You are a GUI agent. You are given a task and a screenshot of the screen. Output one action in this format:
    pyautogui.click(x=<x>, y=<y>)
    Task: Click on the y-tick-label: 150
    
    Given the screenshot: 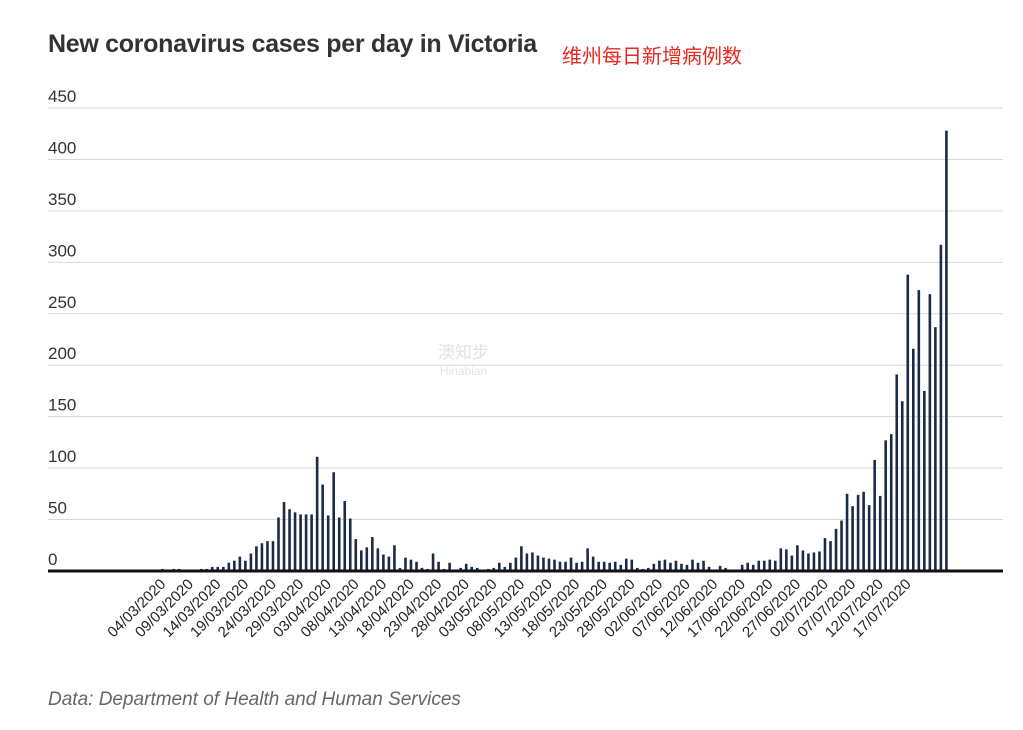 What is the action you would take?
    pyautogui.click(x=62, y=405)
    